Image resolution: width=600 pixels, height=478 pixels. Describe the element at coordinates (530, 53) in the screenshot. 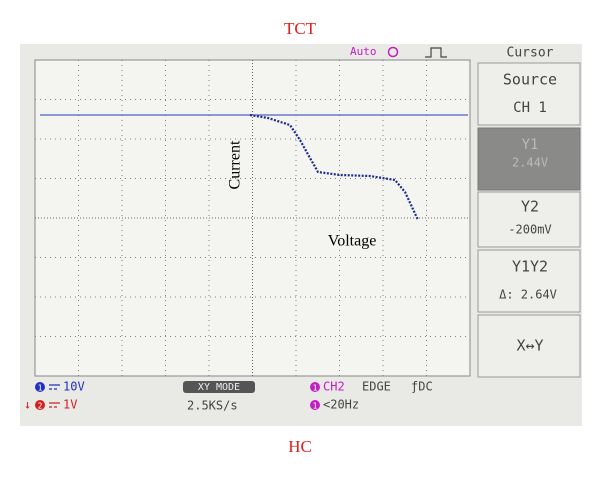

I see `menu-title: Cursor` at that location.